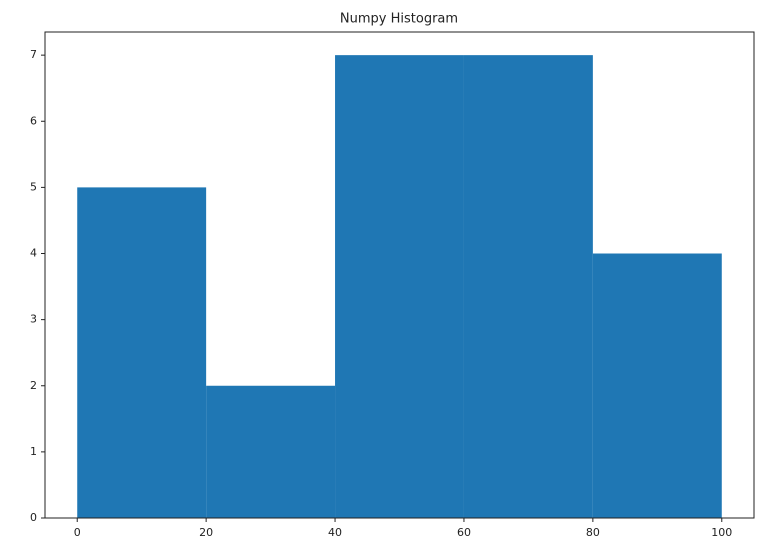  I want to click on y-tick-label: 3, so click(33, 319).